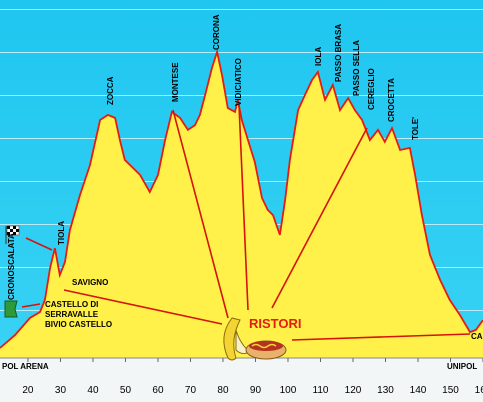  I want to click on peak-label: CORONA, so click(216, 32).